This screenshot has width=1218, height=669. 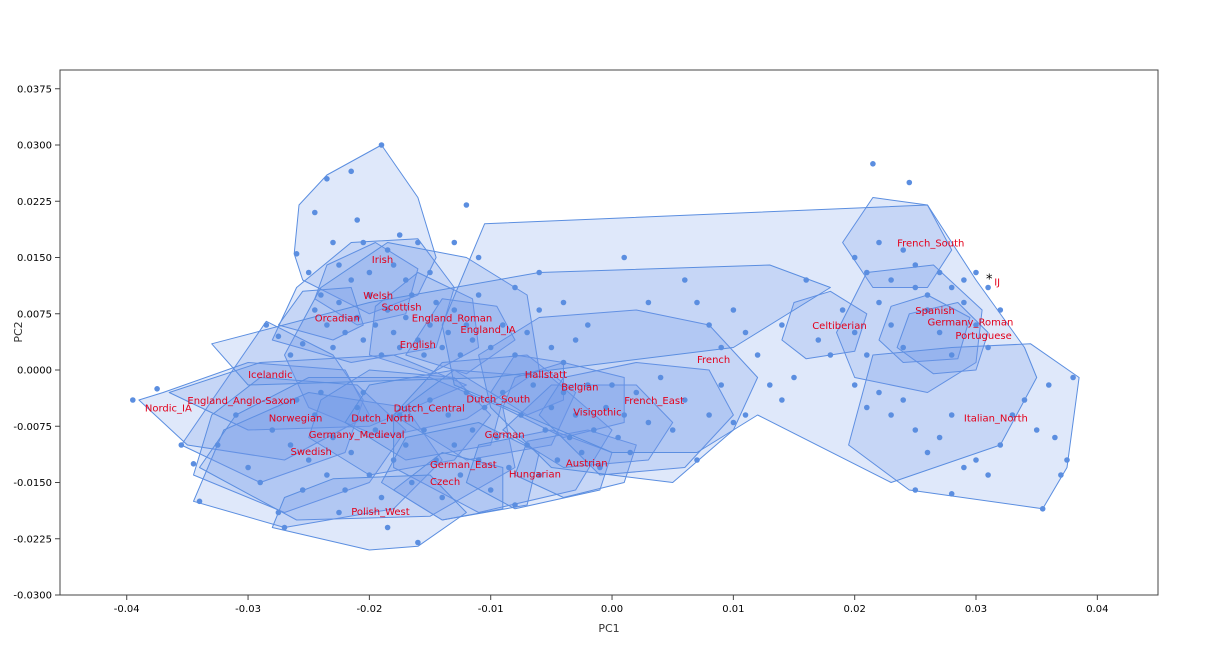 I want to click on group-label: England_IA, so click(x=488, y=330).